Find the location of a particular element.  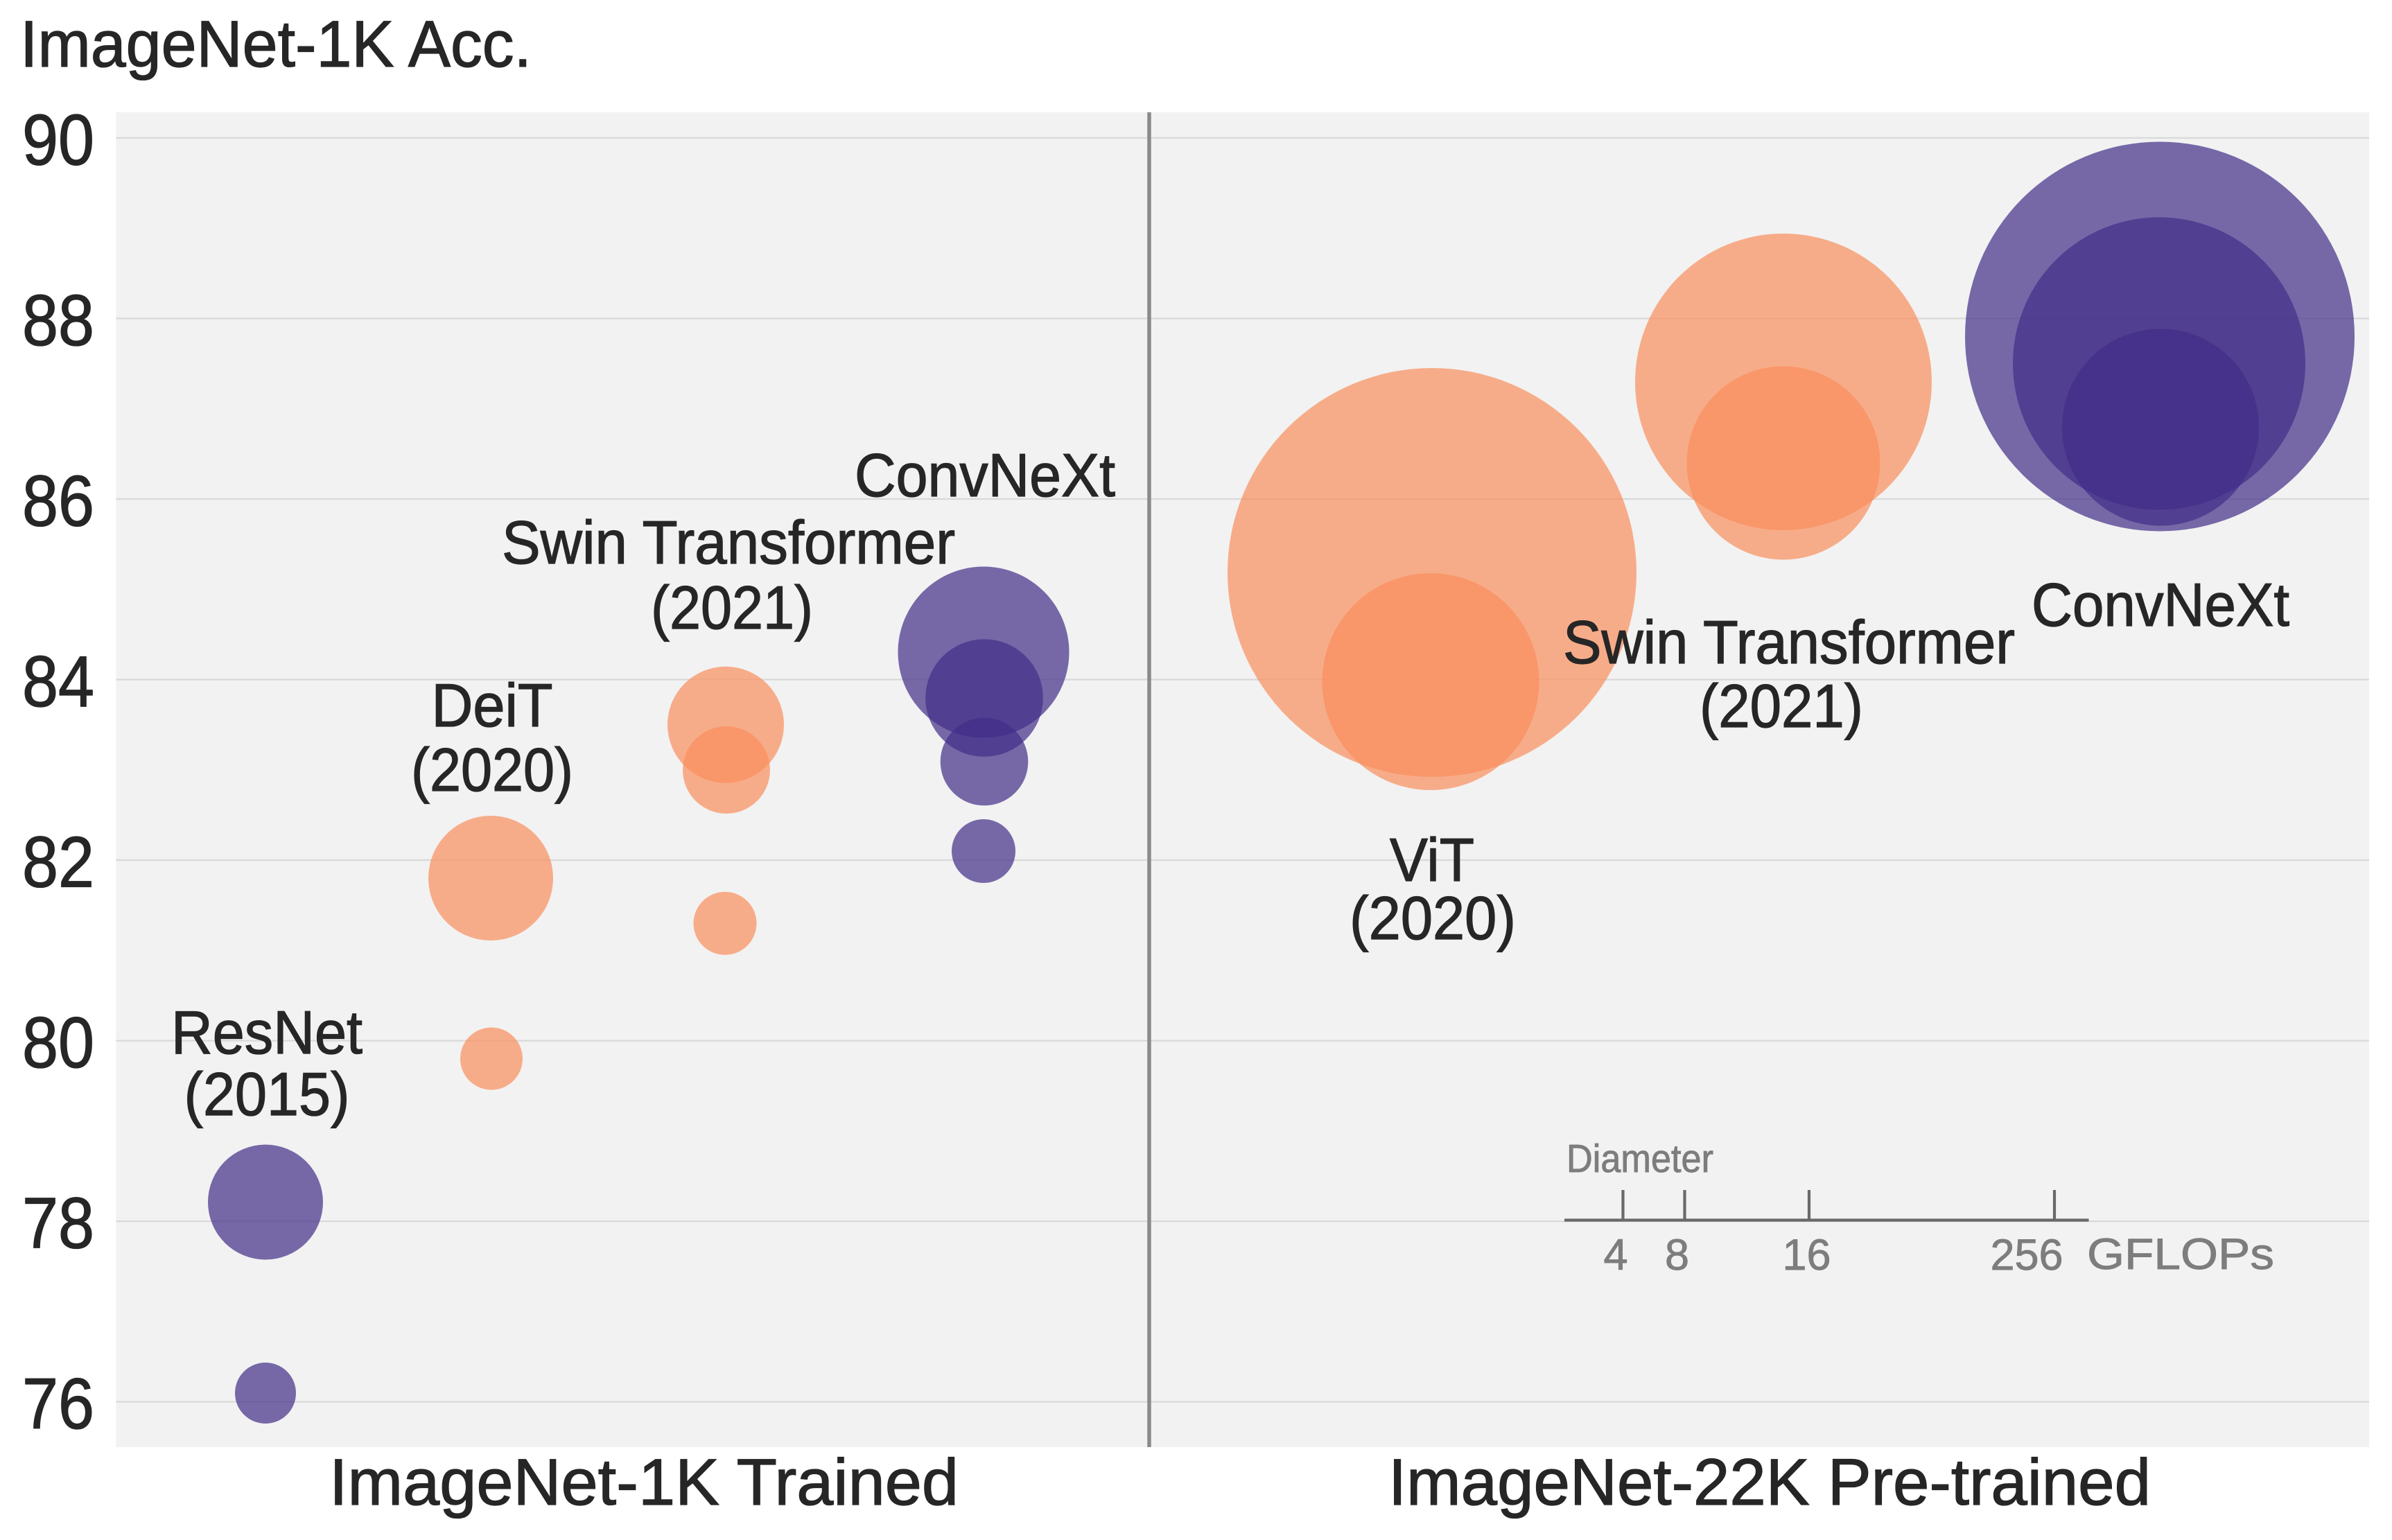

svg-text: ImageNet-22K Pre-trained is located at coordinates (1770, 1482).